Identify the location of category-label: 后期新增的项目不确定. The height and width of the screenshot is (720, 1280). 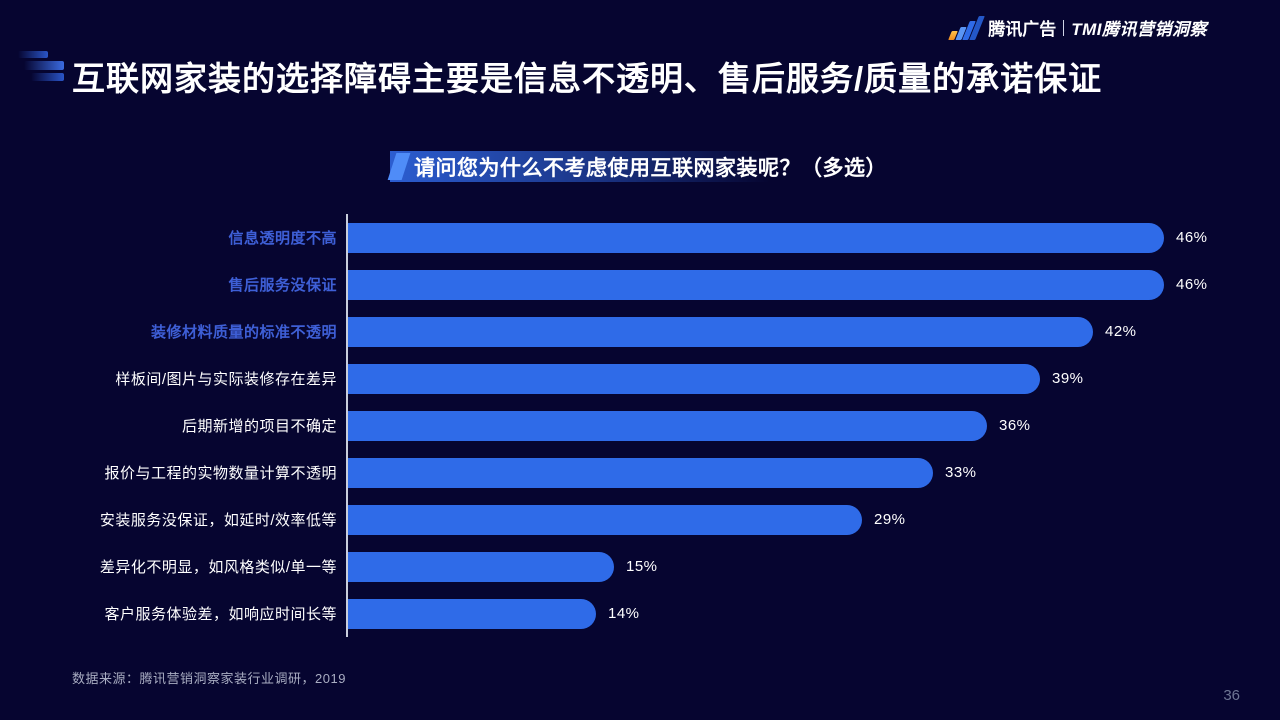
(259, 426).